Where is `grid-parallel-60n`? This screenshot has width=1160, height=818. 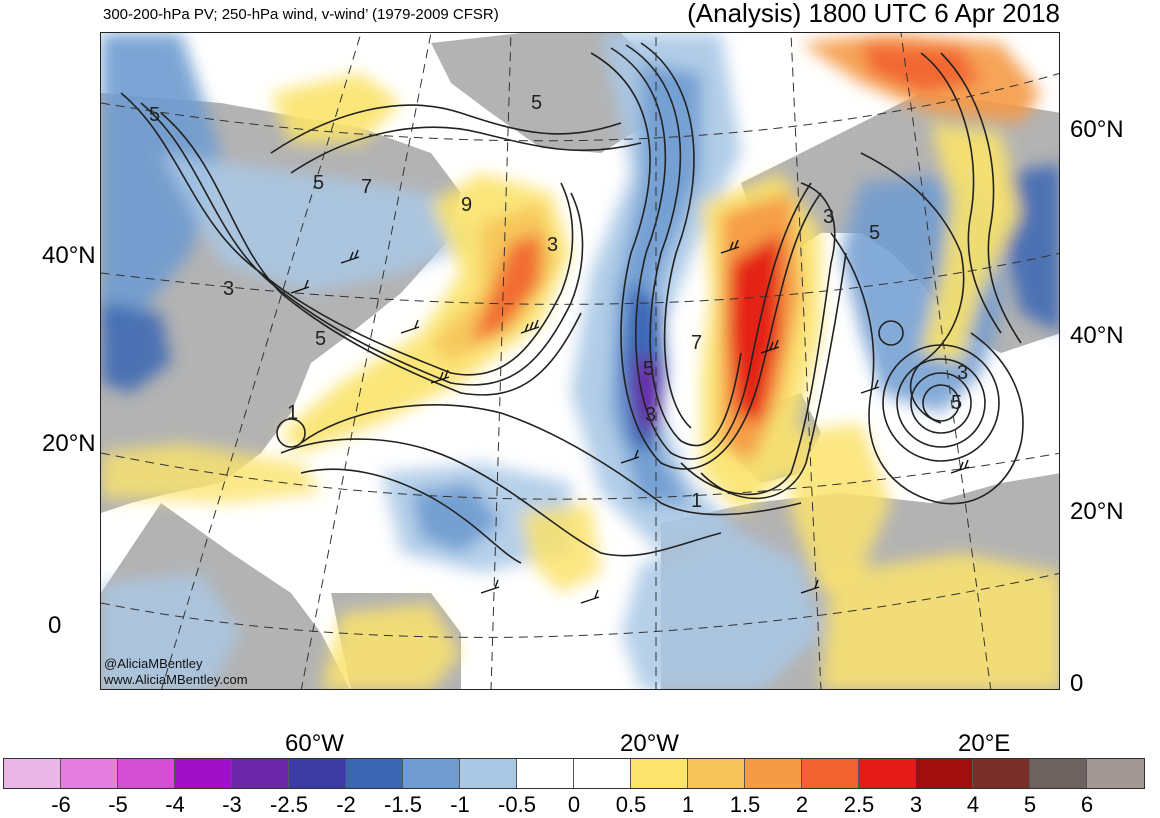 grid-parallel-60n is located at coordinates (580, 107).